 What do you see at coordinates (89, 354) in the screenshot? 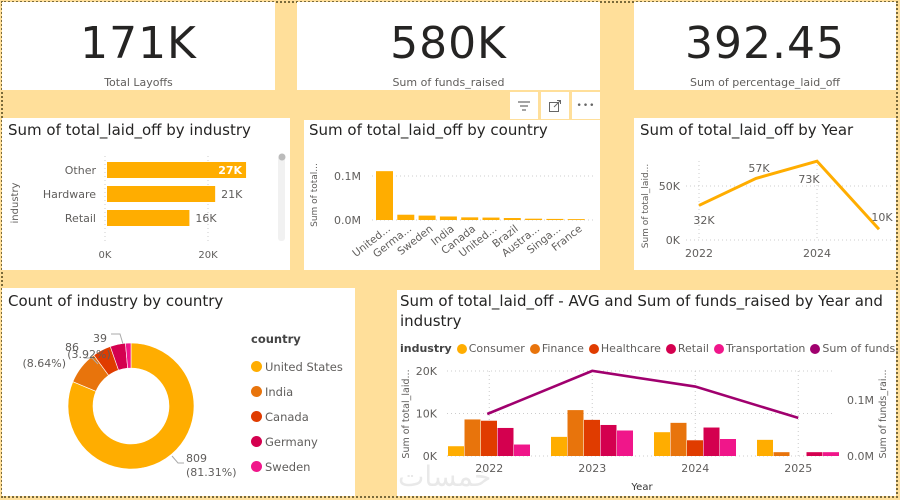
I see `data-label-pct: (3.92%)` at bounding box center [89, 354].